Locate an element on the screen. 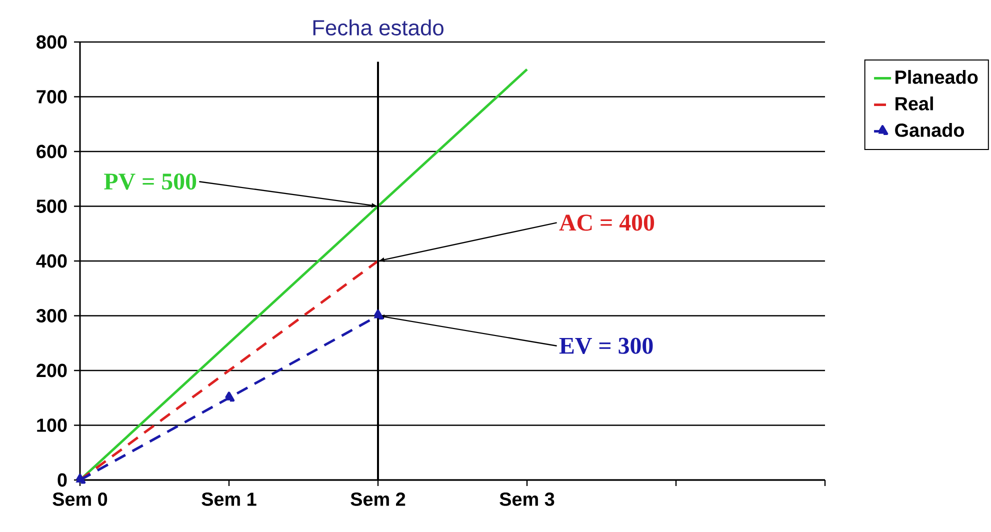  legend-label: Ganado is located at coordinates (929, 130).